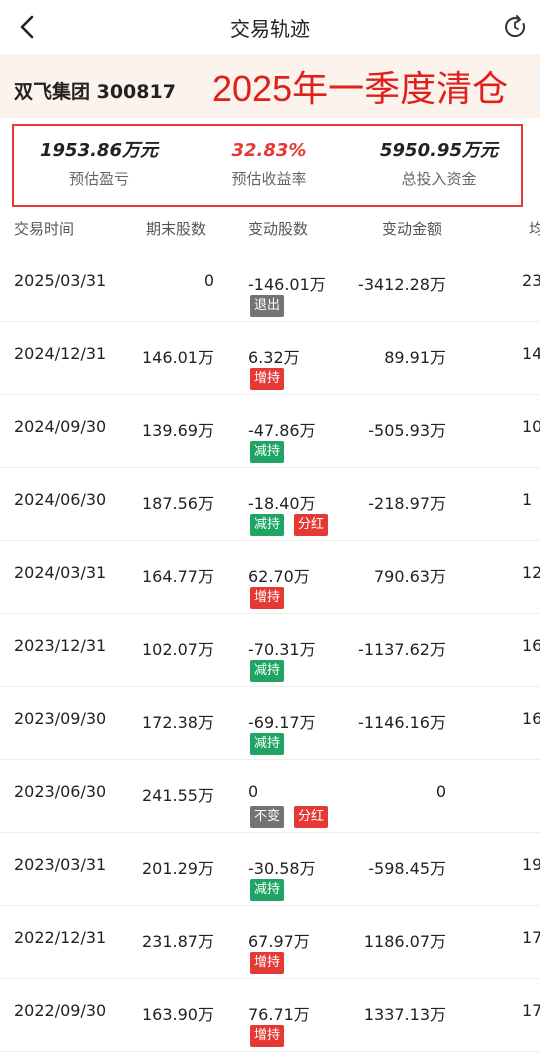 This screenshot has width=540, height=1062. What do you see at coordinates (95, 92) in the screenshot?
I see `stock-name: 双飞集团 300817` at bounding box center [95, 92].